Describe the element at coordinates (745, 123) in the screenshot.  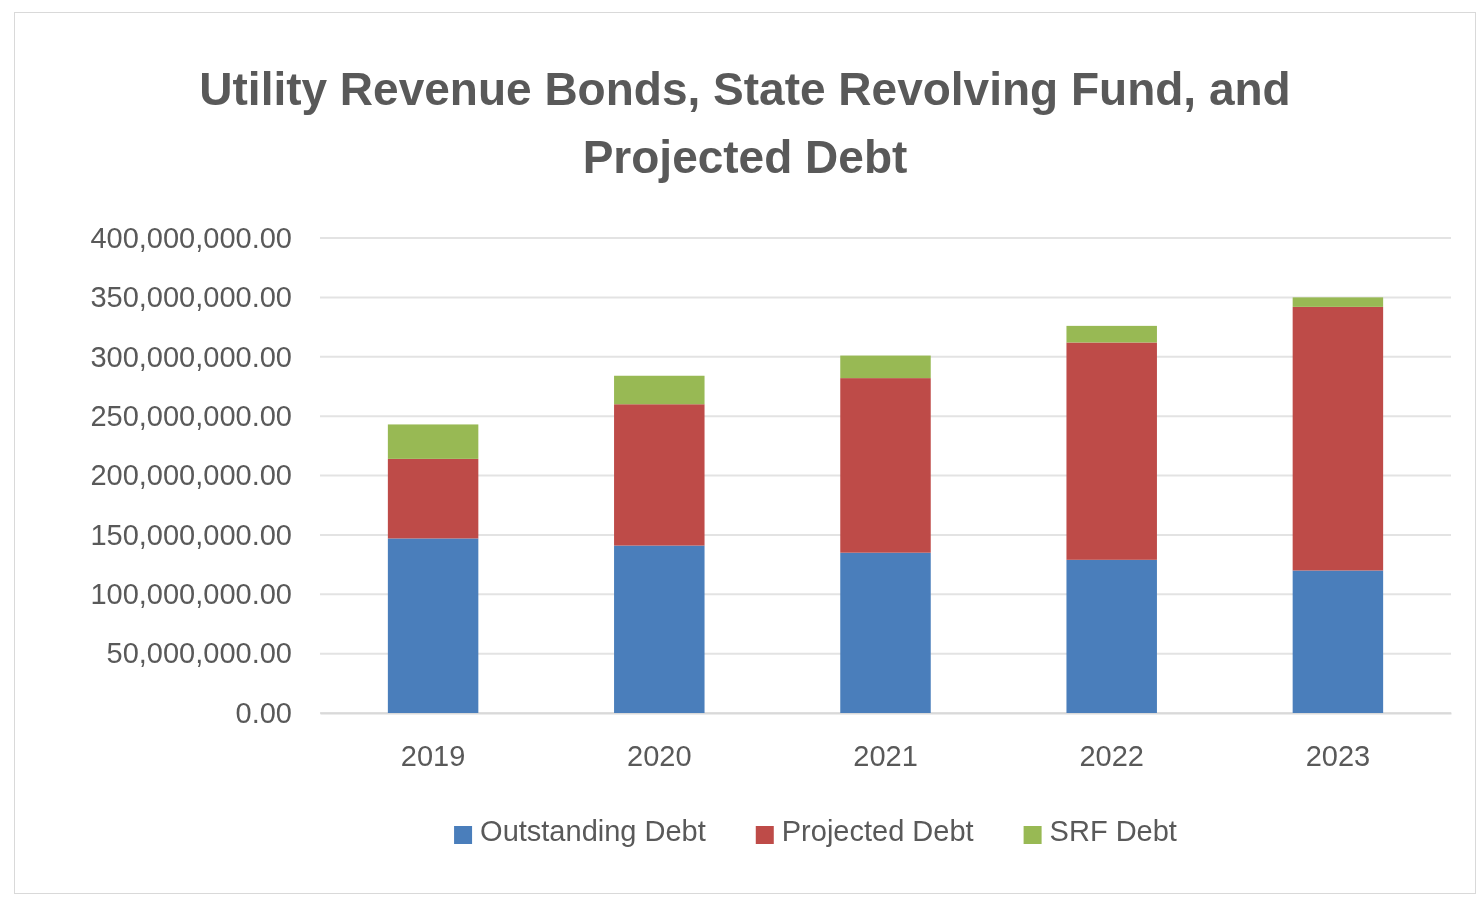
I see `chart-title: Utility Revenue Bonds, State Revolving Fund, and Projected Debt` at that location.